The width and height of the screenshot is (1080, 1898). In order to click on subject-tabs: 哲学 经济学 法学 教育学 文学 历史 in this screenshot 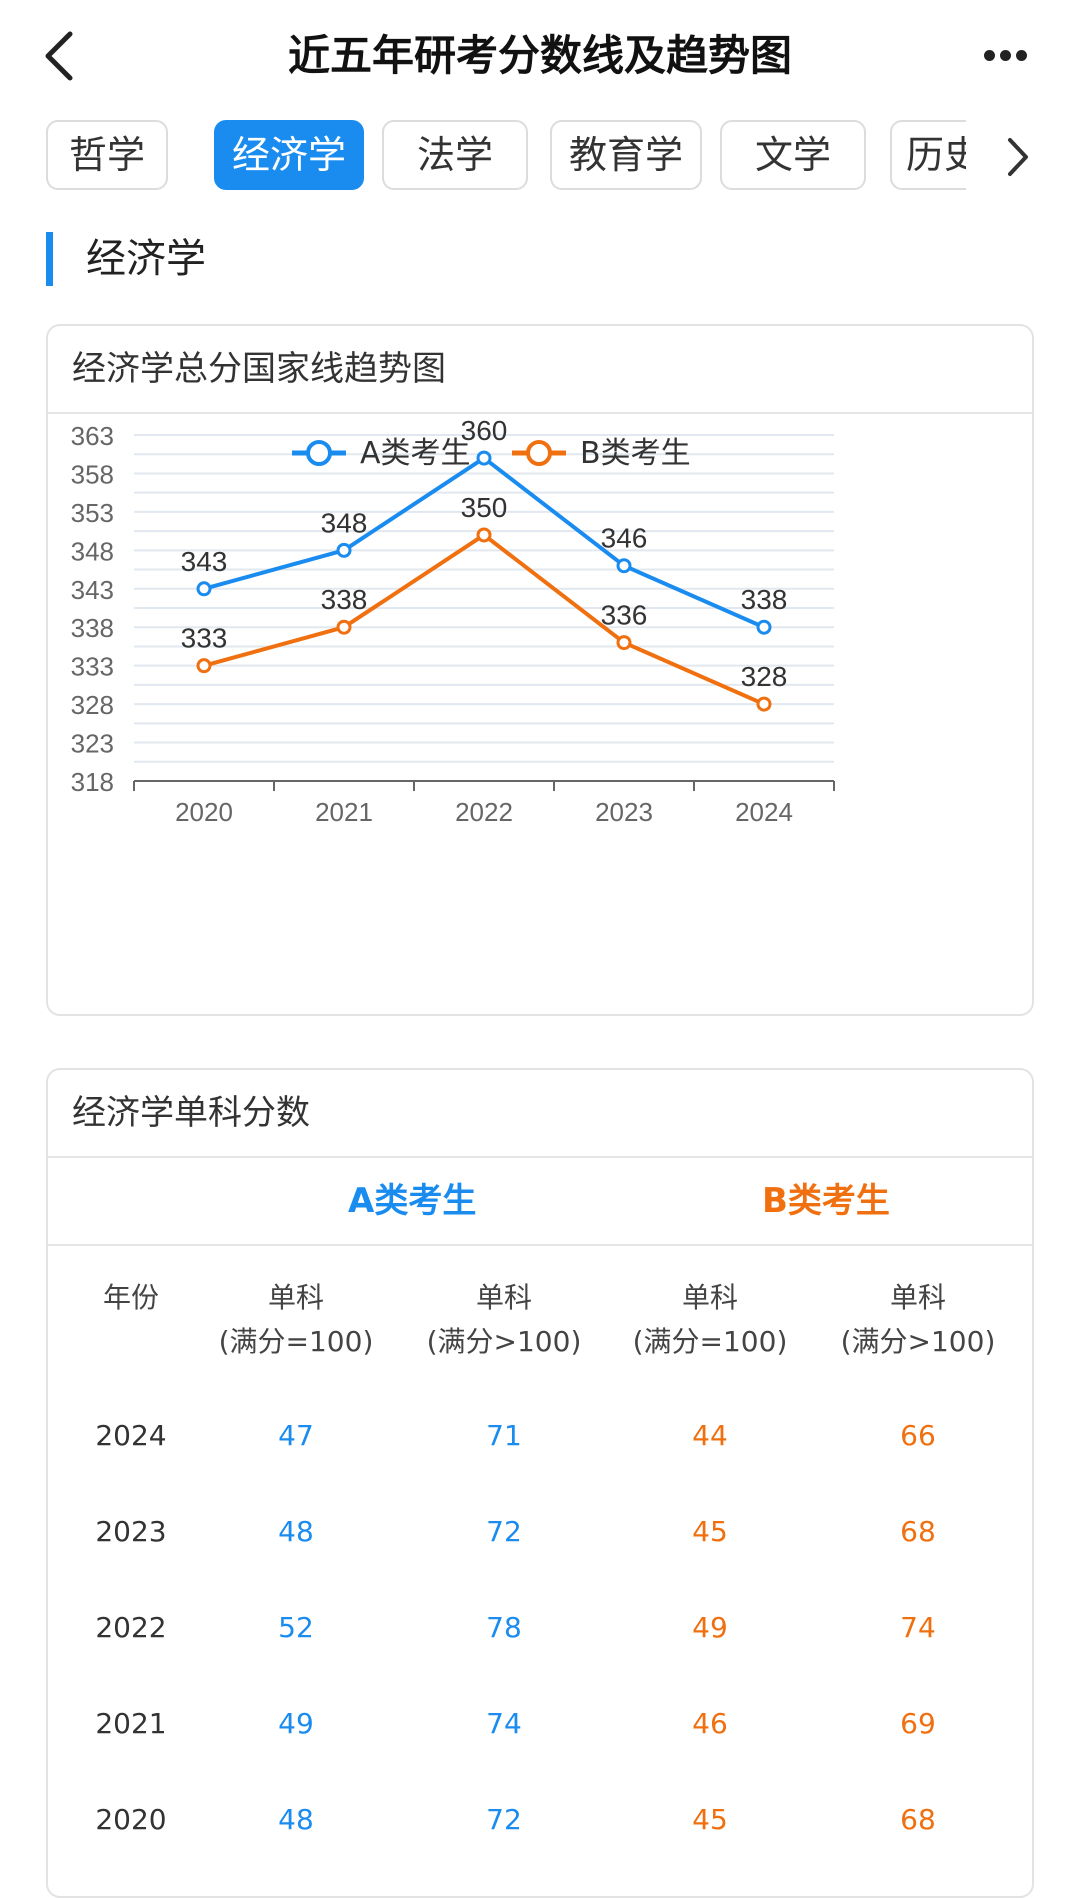, I will do `click(506, 158)`.